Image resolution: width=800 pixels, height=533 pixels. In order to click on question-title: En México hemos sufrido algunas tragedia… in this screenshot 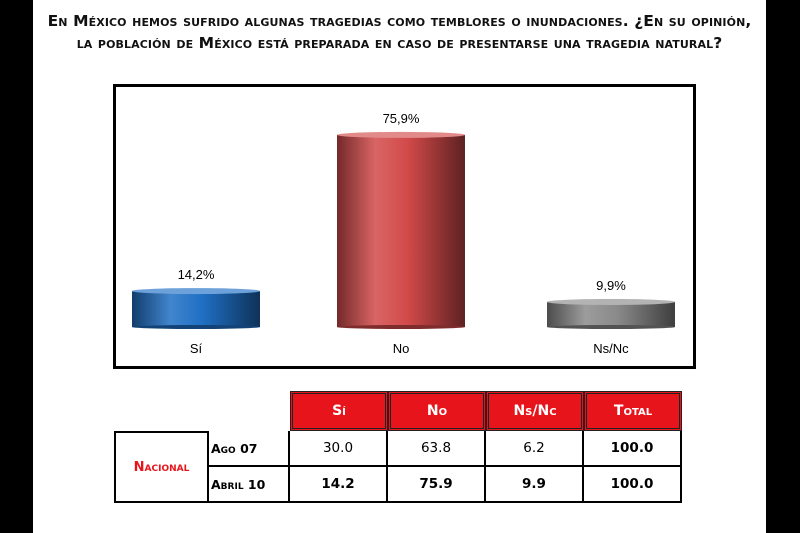, I will do `click(399, 32)`.